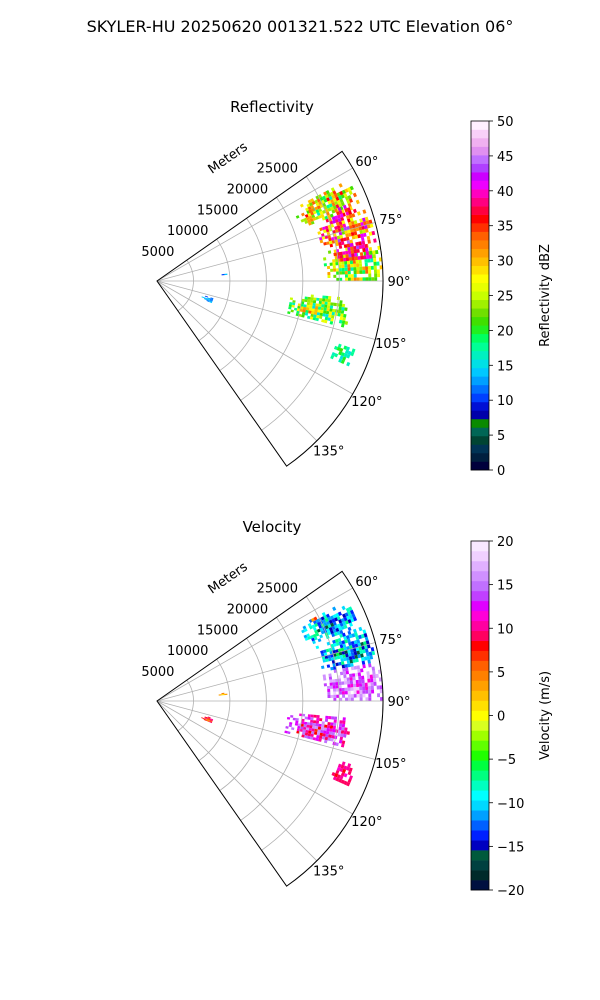 This screenshot has height=1000, width=600. I want to click on reflectivity-colorbar-tick-label: 25, so click(505, 297).